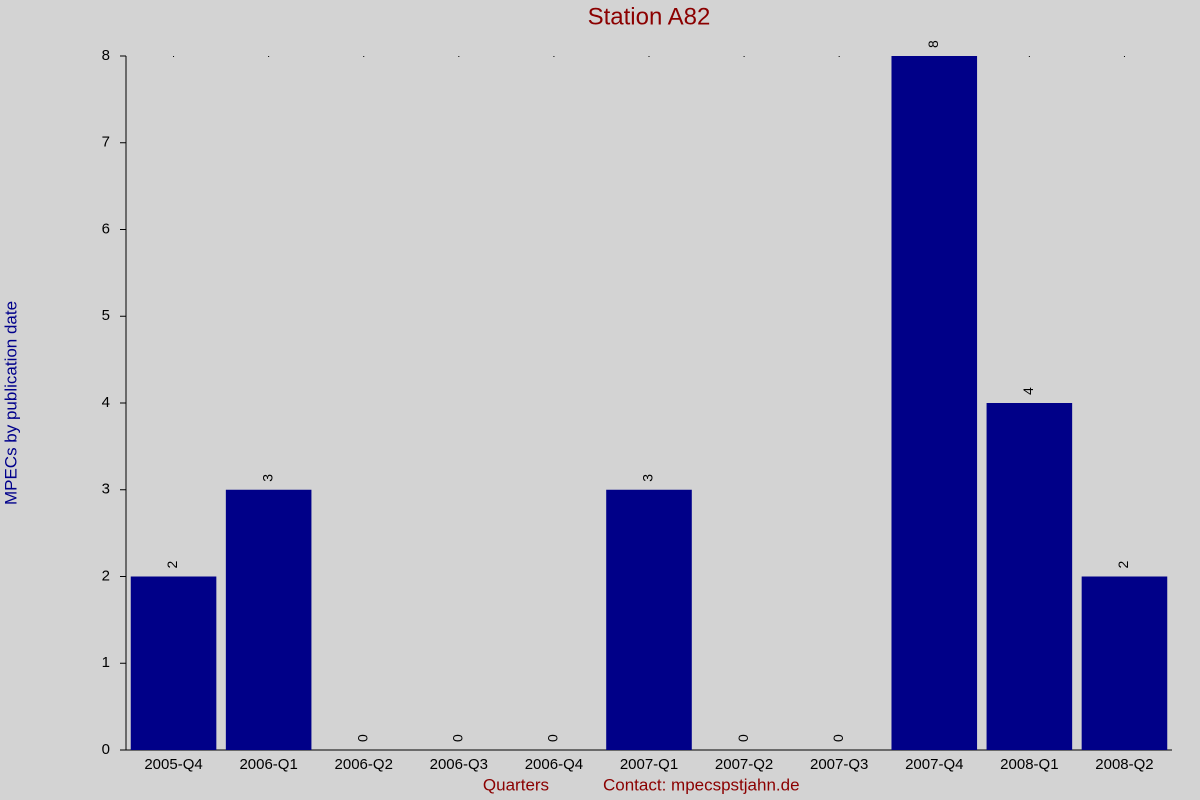 The image size is (1200, 800). I want to click on y-tick-label: 6, so click(106, 228).